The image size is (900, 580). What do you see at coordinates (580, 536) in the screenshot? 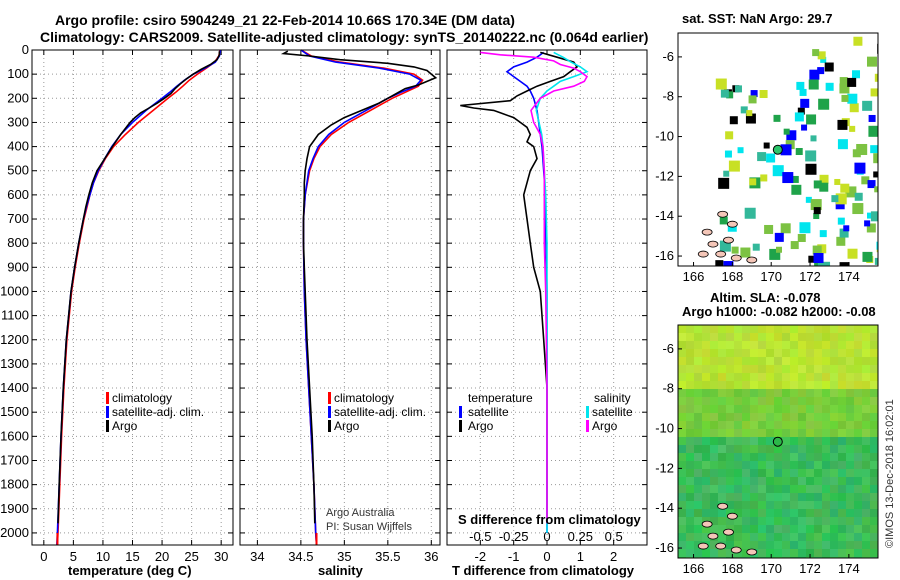
I see `x-tick-label-s: 0.25` at bounding box center [580, 536].